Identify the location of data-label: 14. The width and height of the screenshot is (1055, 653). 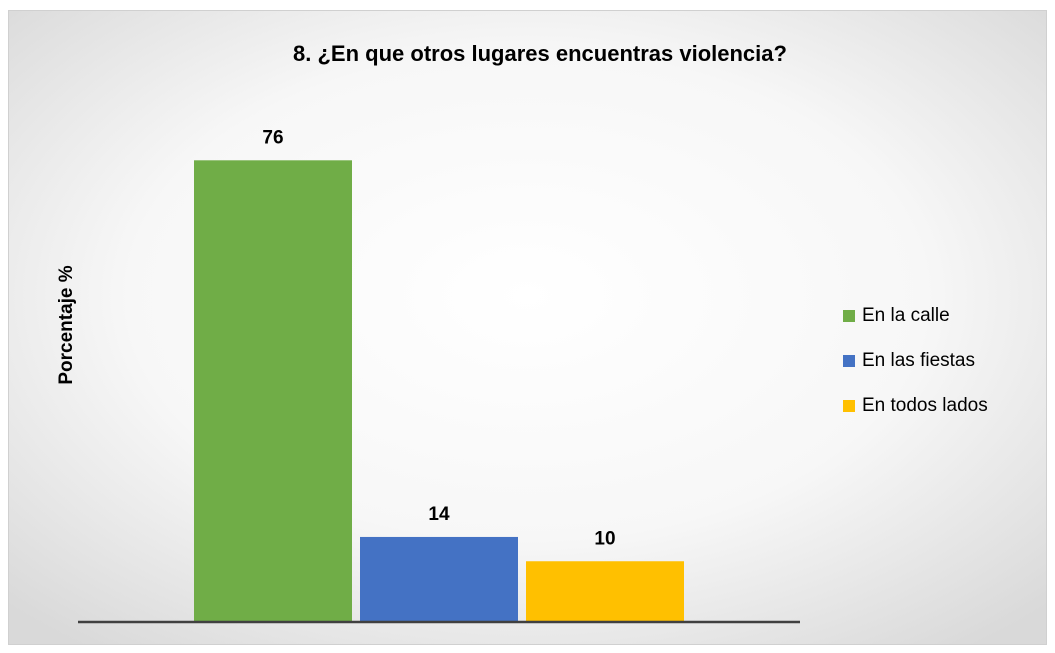
(439, 514).